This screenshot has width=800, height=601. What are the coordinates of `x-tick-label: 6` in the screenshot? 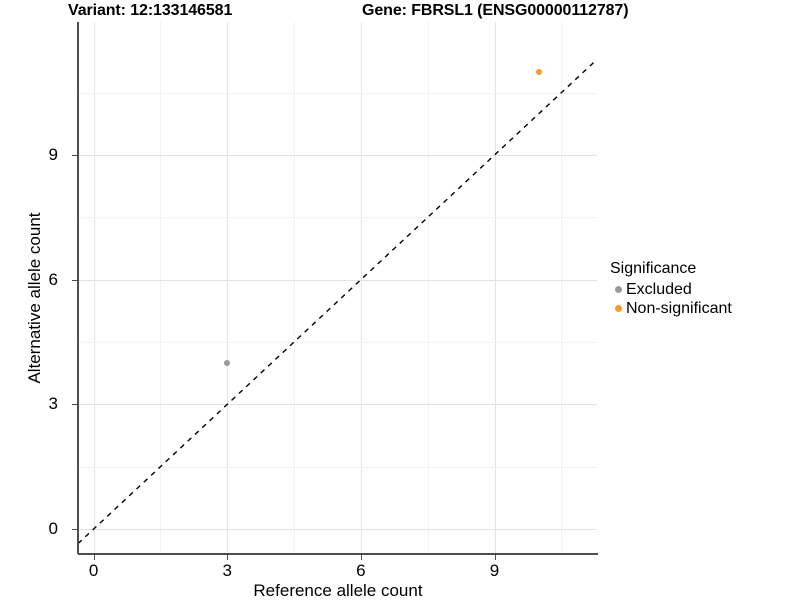 It's located at (361, 570).